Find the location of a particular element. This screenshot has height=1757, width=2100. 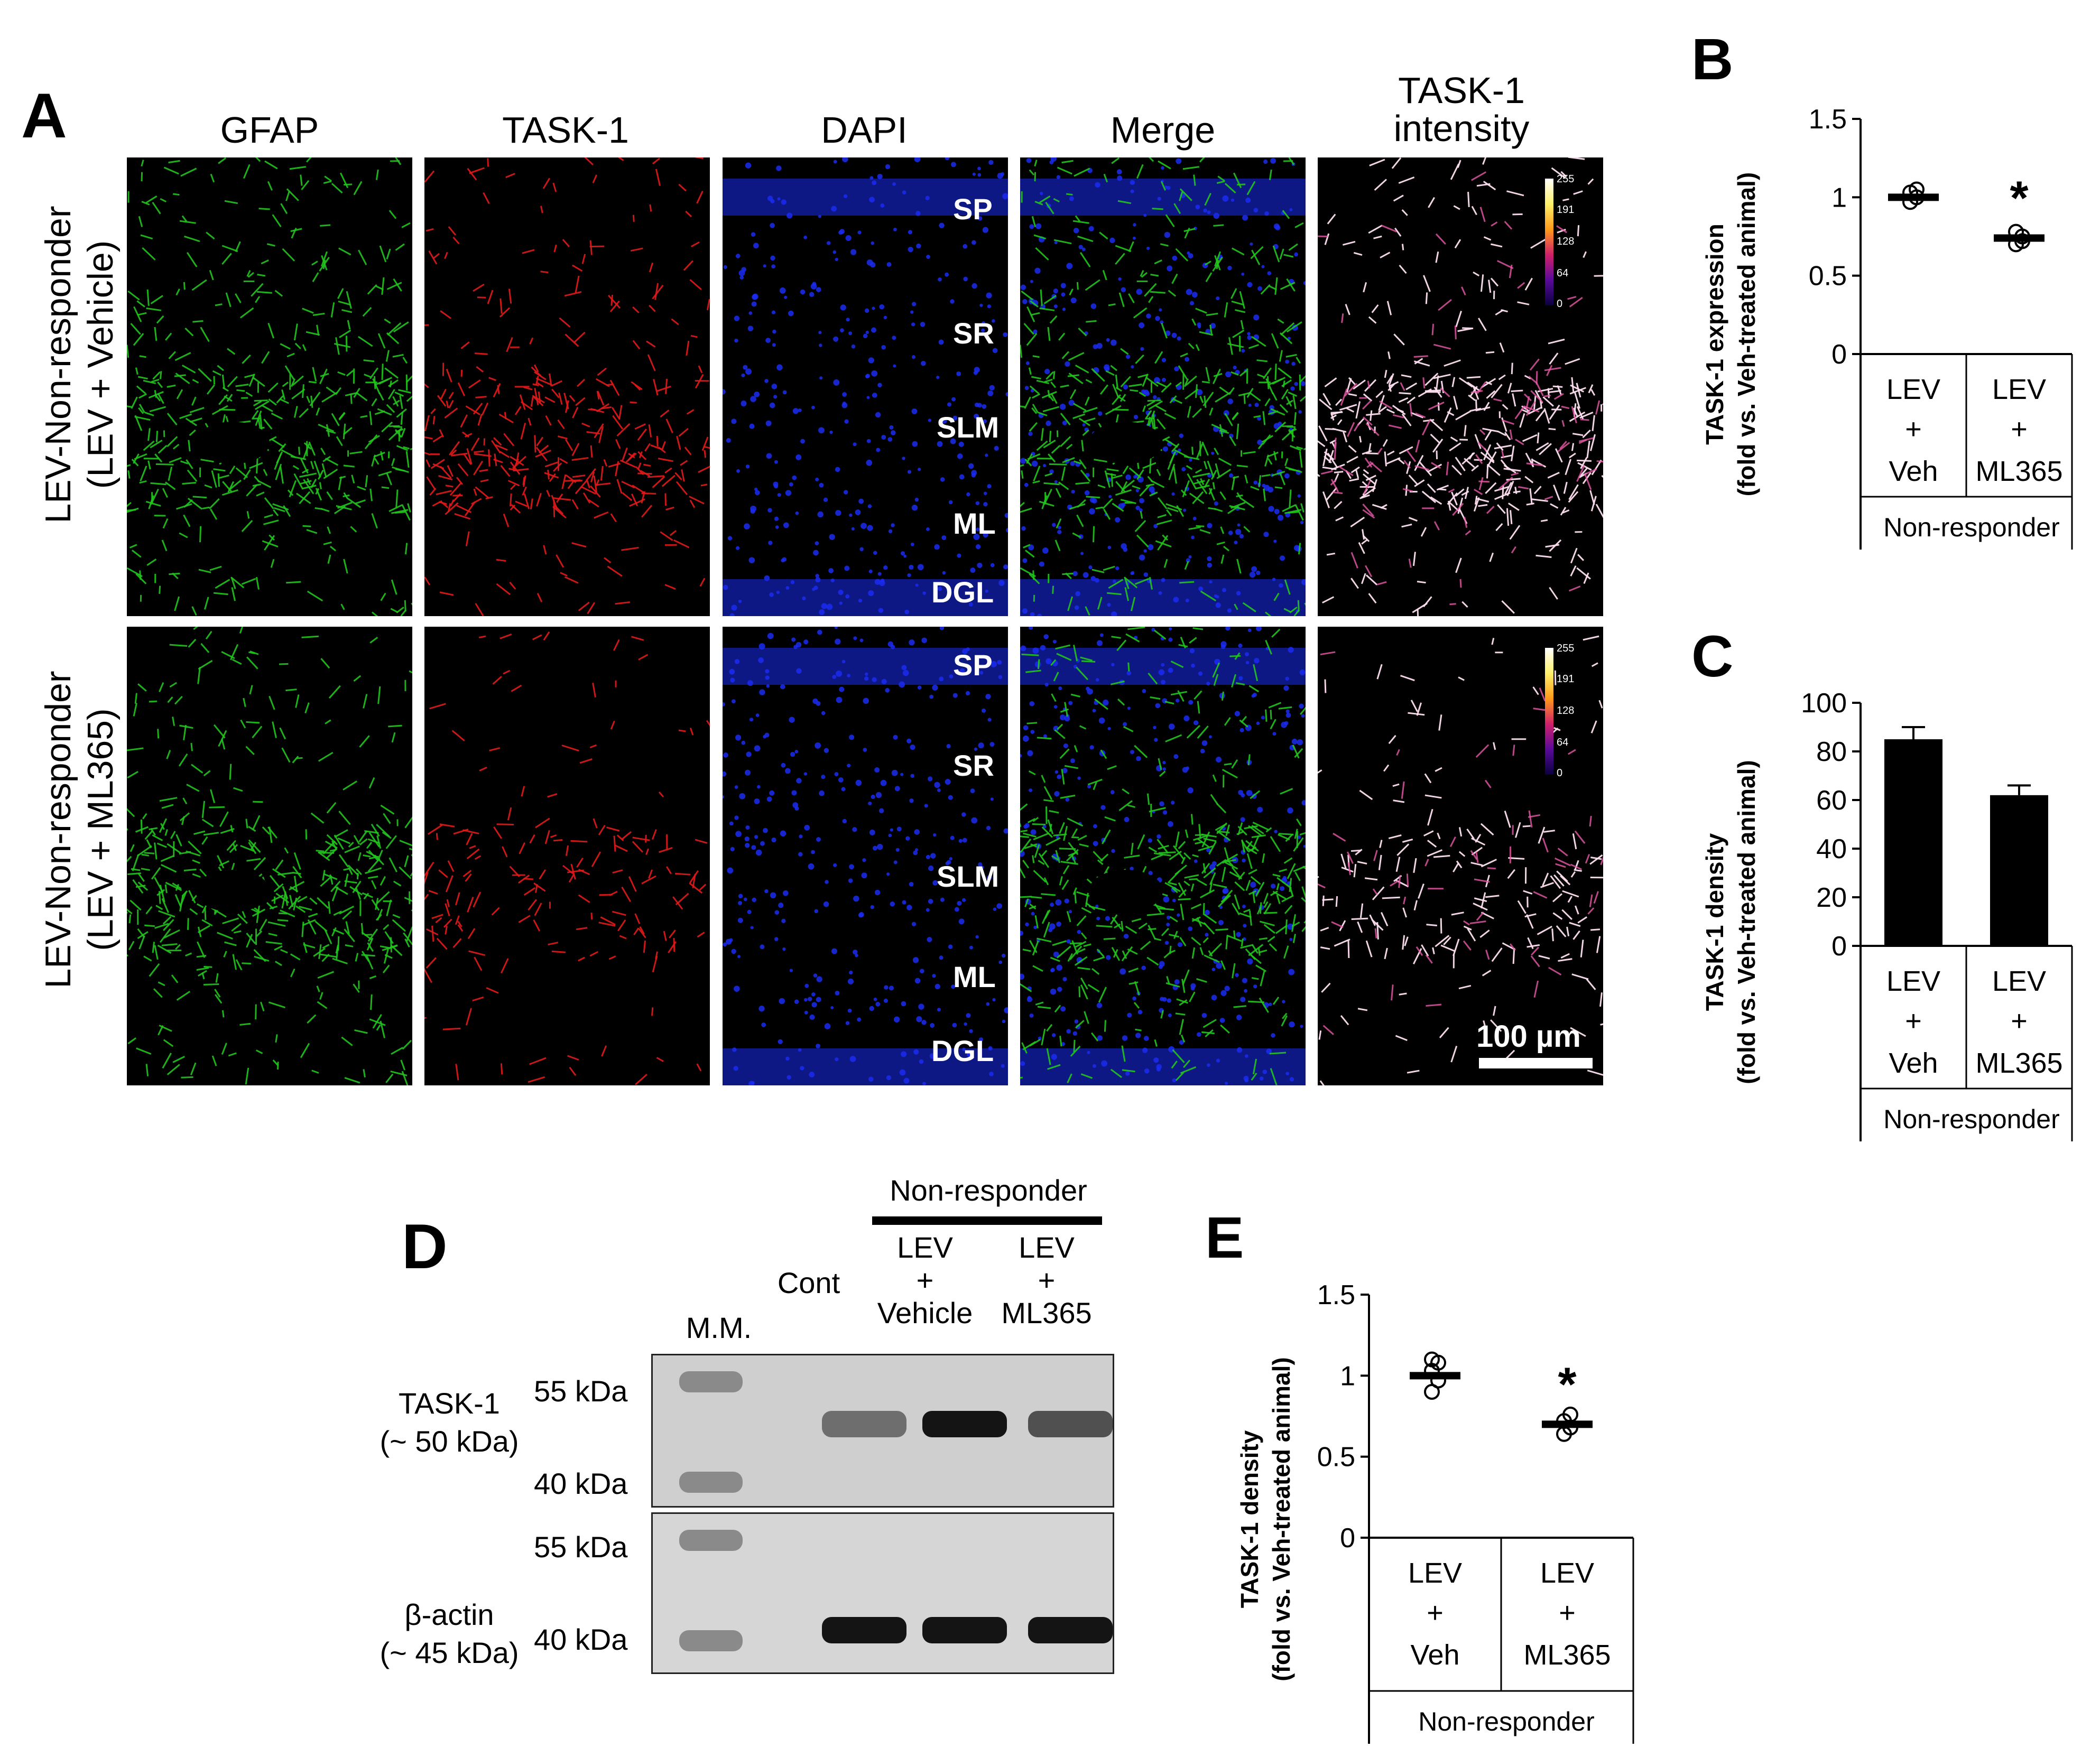

micrograph-merge-ml365 is located at coordinates (1163, 856).